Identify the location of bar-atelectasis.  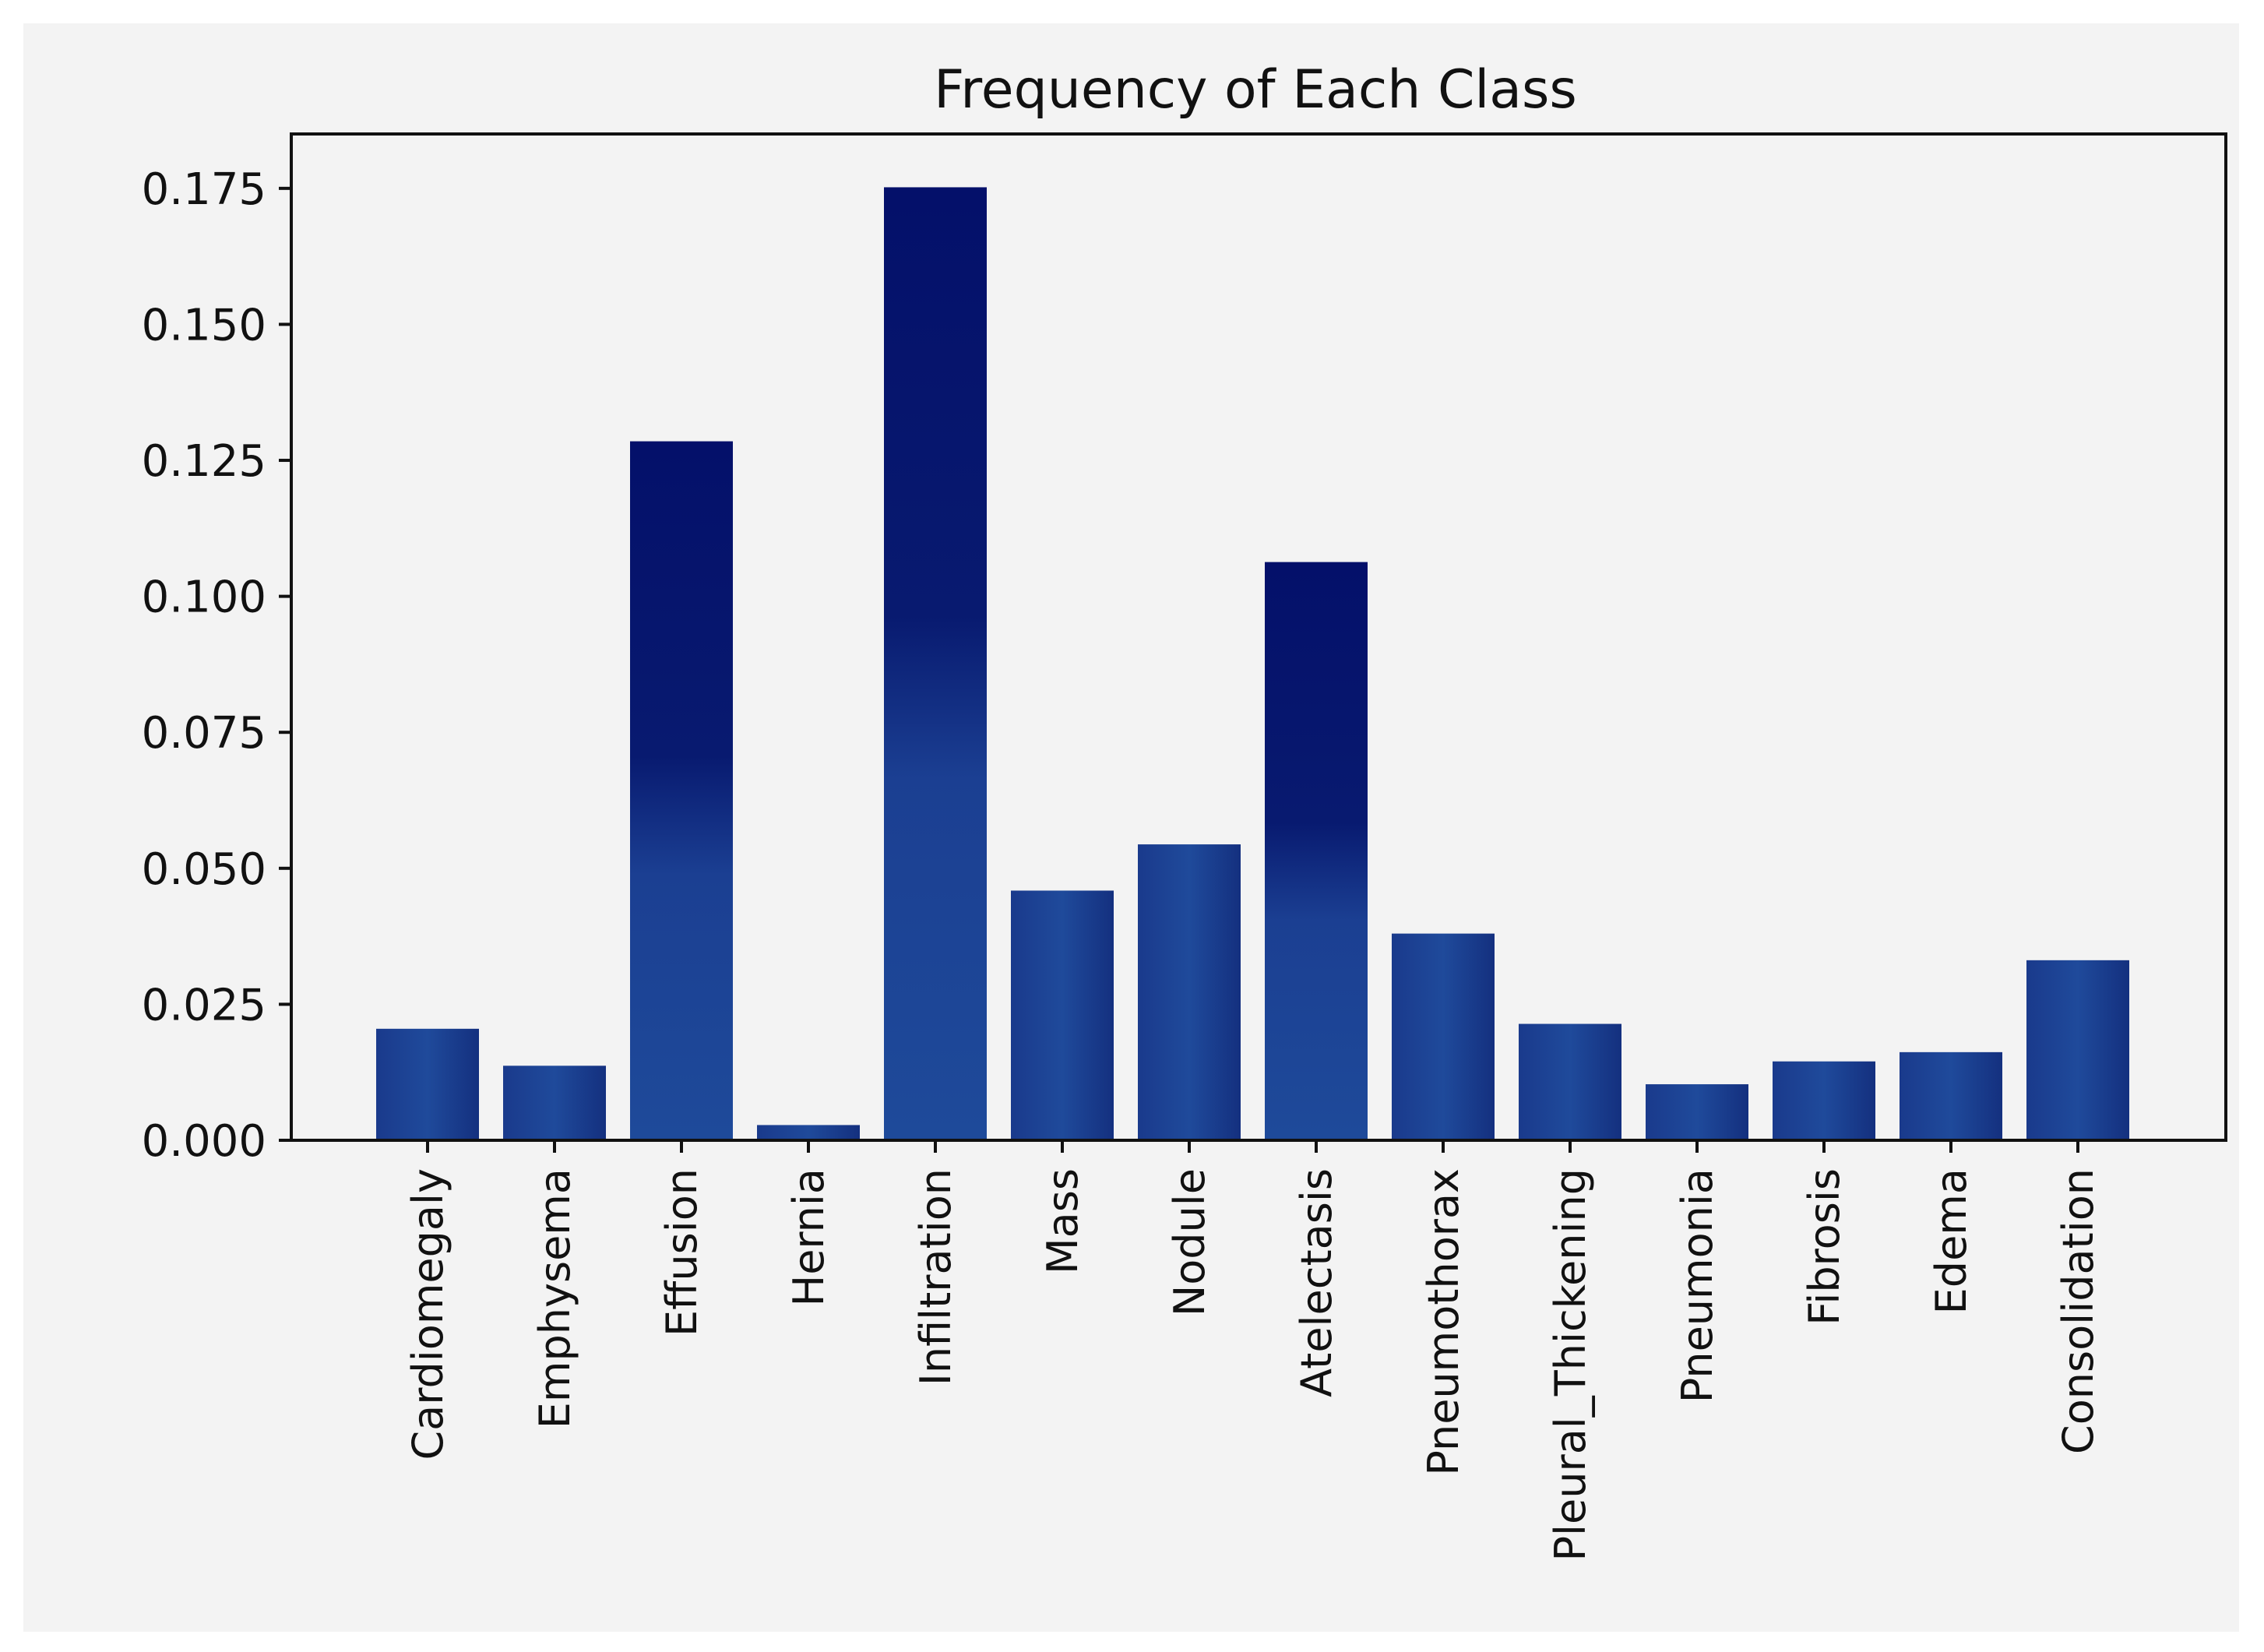
(1316, 851).